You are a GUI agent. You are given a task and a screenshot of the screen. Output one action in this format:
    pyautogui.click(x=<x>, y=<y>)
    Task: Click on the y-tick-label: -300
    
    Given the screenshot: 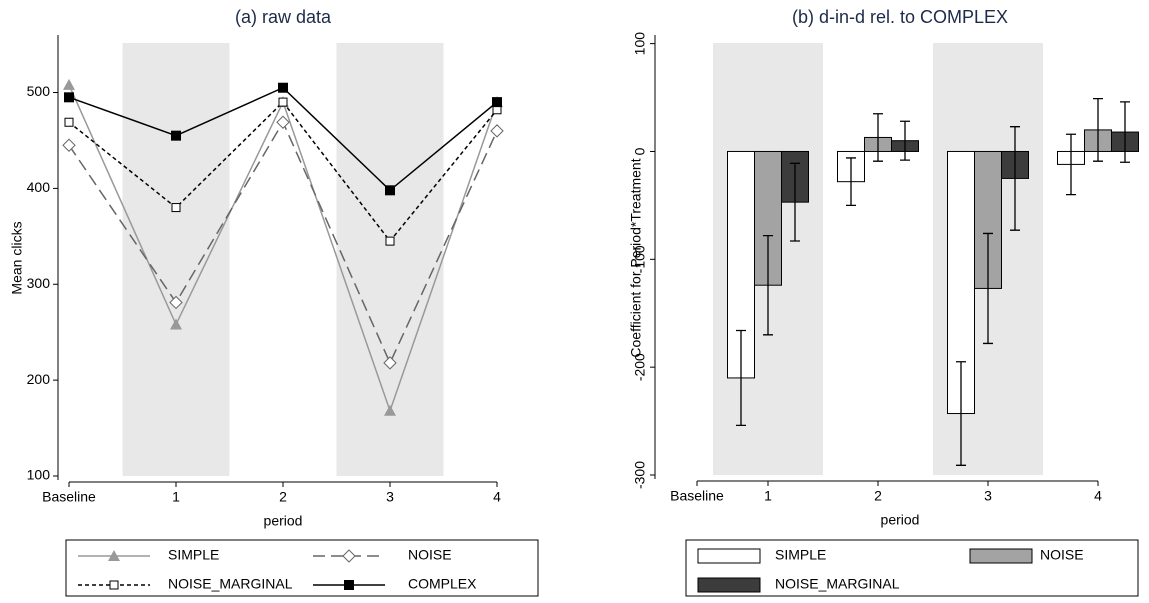 What is the action you would take?
    pyautogui.click(x=640, y=475)
    